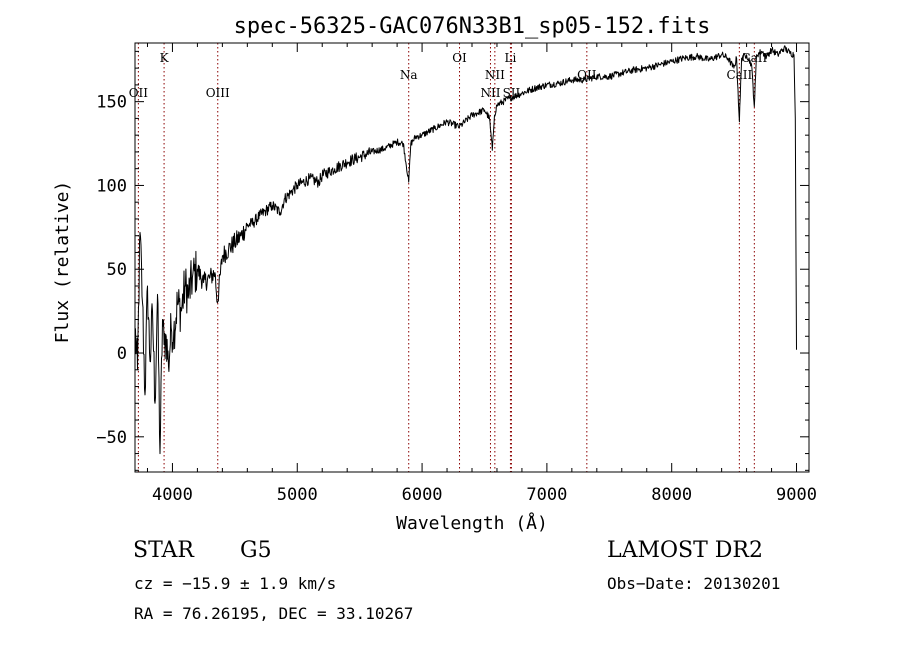  I want to click on redshift-readout: cz = −15.9 ± 1.9 km/s, so click(235, 583).